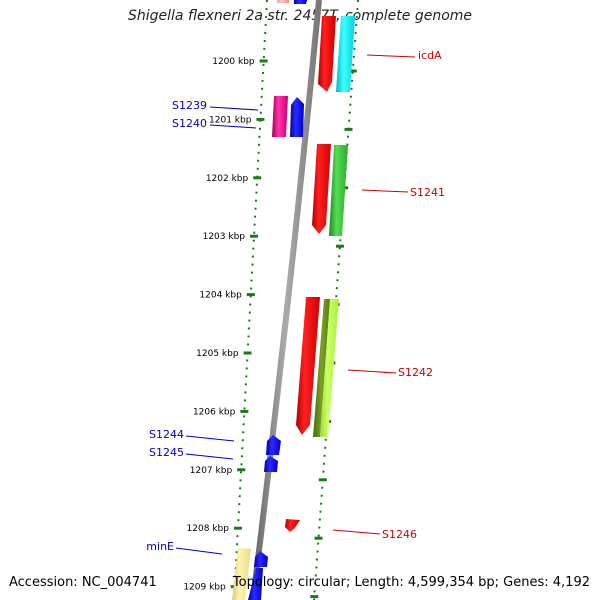 Image resolution: width=600 pixels, height=600 pixels. Describe the element at coordinates (166, 434) in the screenshot. I see `gene-label-S1244: S1244` at that location.